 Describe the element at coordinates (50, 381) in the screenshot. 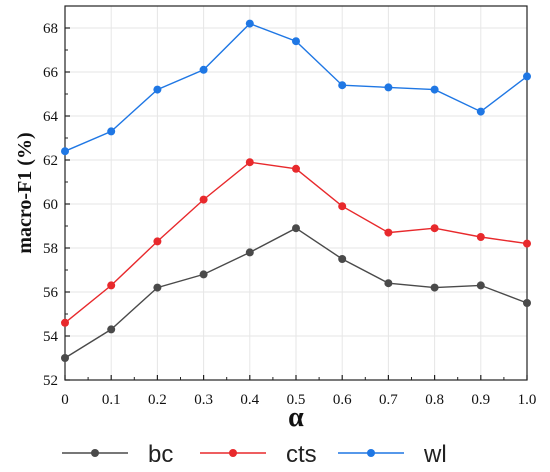

I see `y-tick-label: 52` at that location.